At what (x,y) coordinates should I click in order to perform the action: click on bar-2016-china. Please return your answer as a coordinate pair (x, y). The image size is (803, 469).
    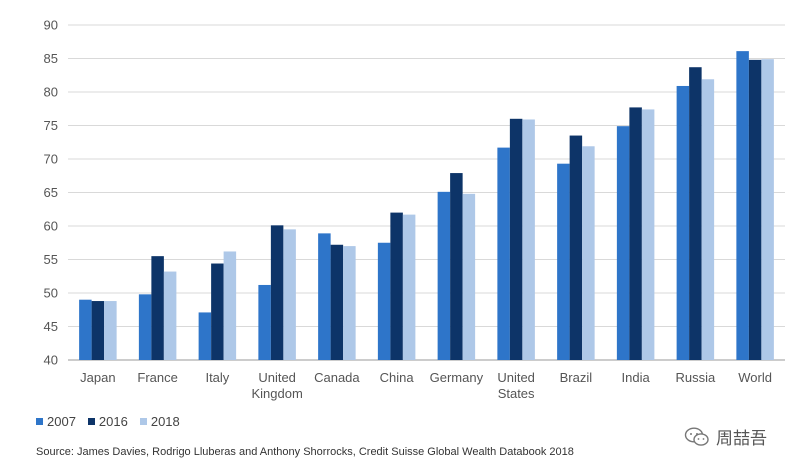
    Looking at the image, I should click on (396, 286).